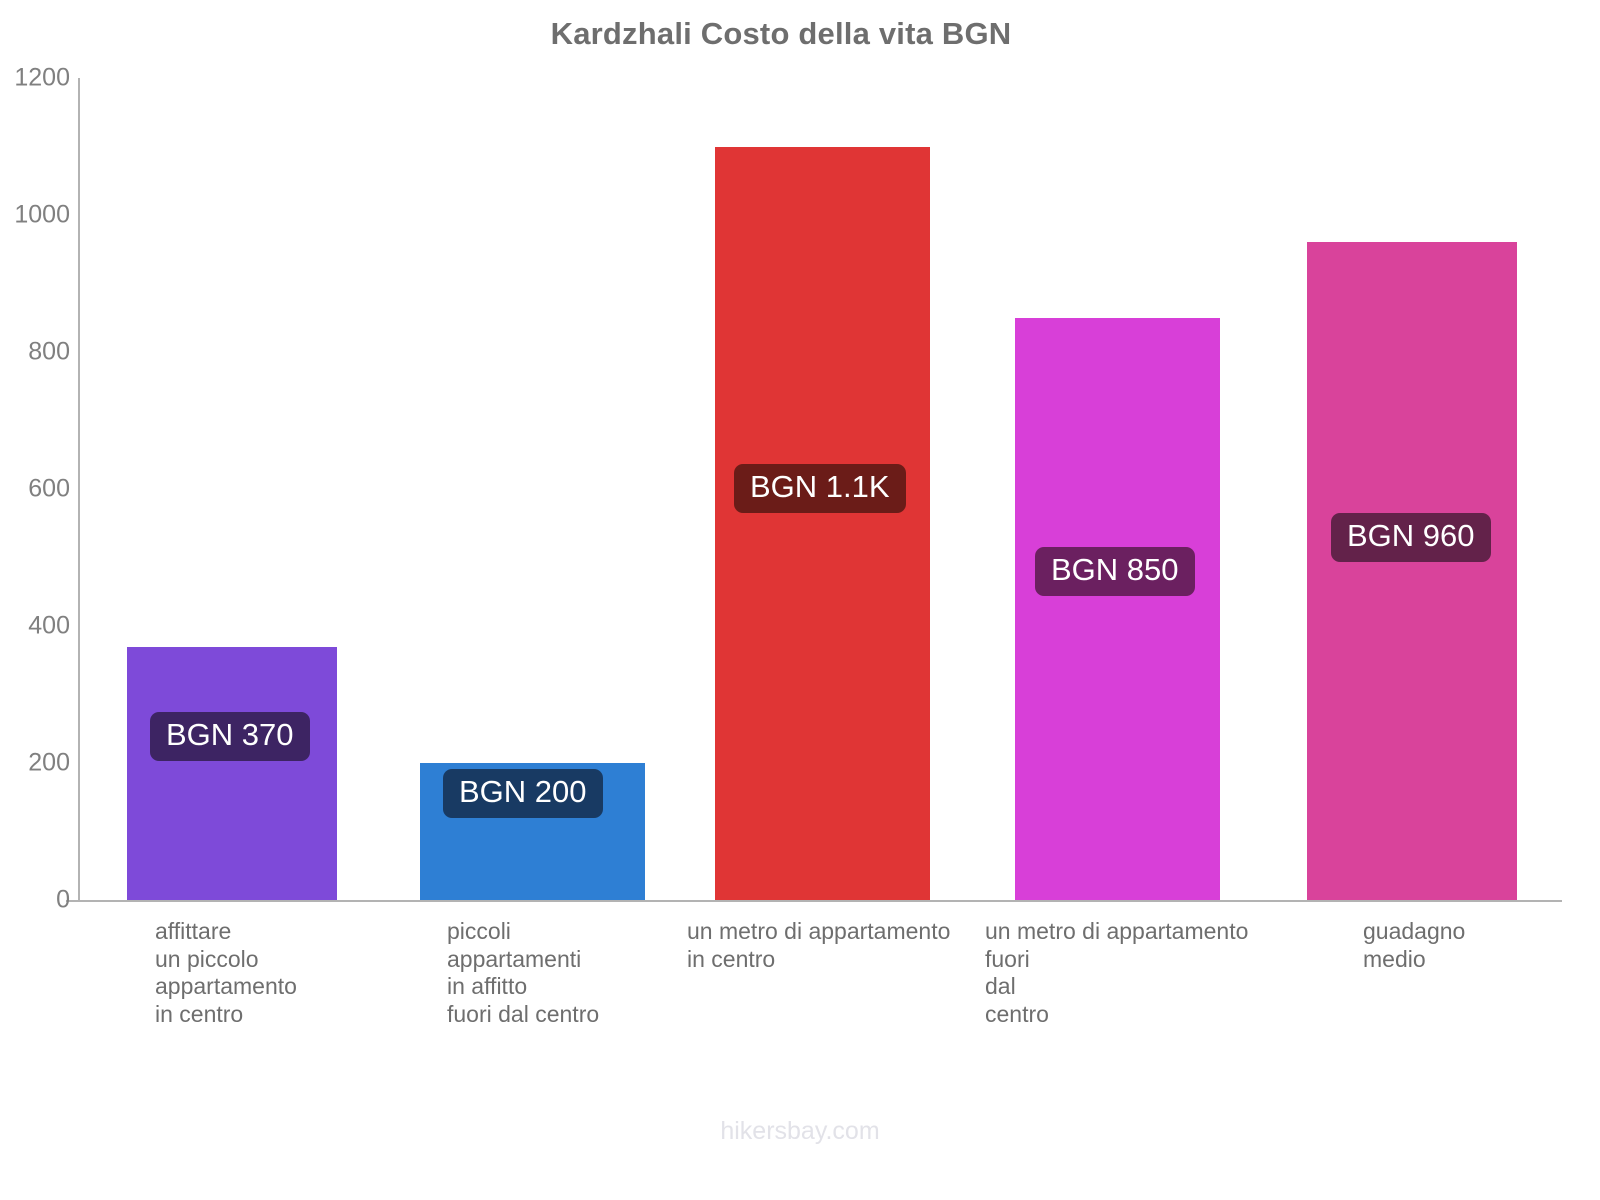 This screenshot has width=1600, height=1200. I want to click on page-title: Kardzhali Costo della vita BGN, so click(781, 33).